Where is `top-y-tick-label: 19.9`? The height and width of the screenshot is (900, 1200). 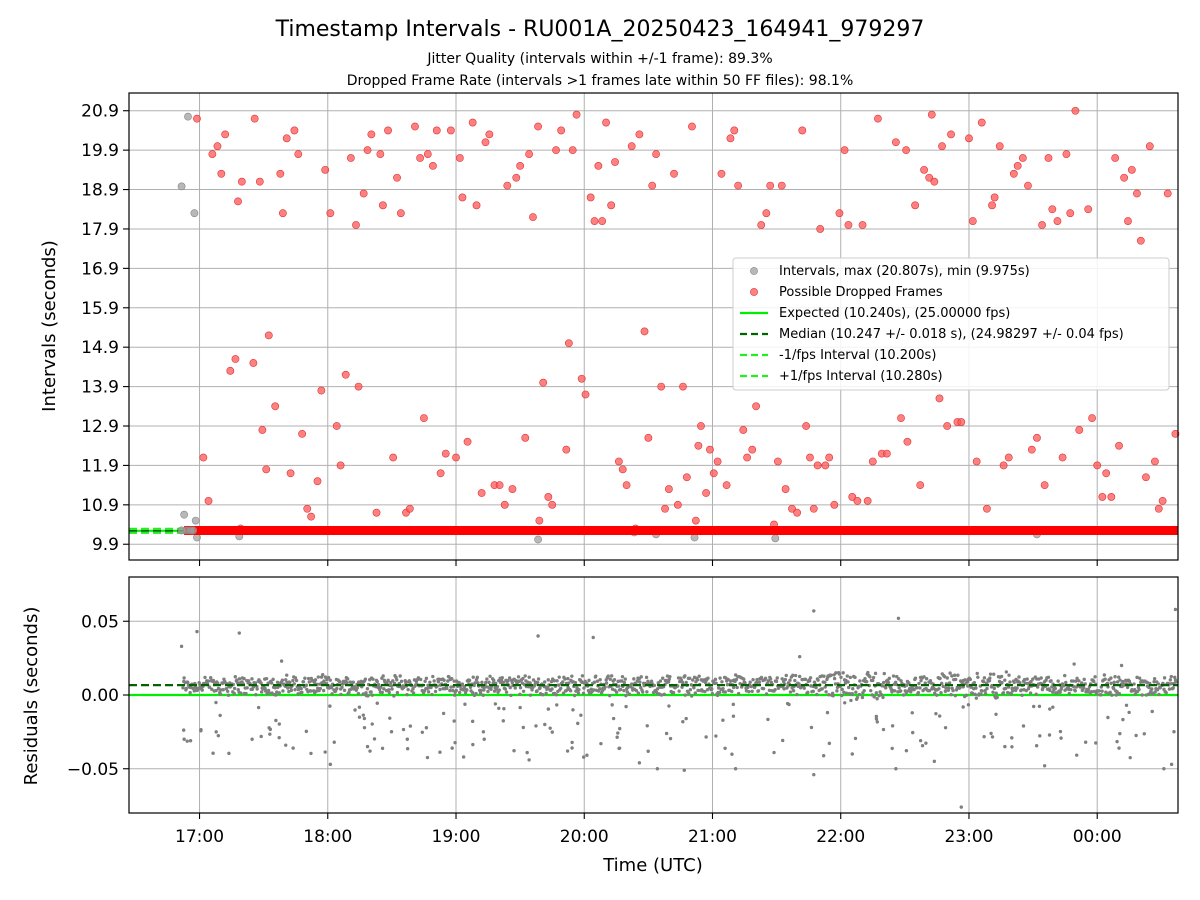
top-y-tick-label: 19.9 is located at coordinates (100, 151).